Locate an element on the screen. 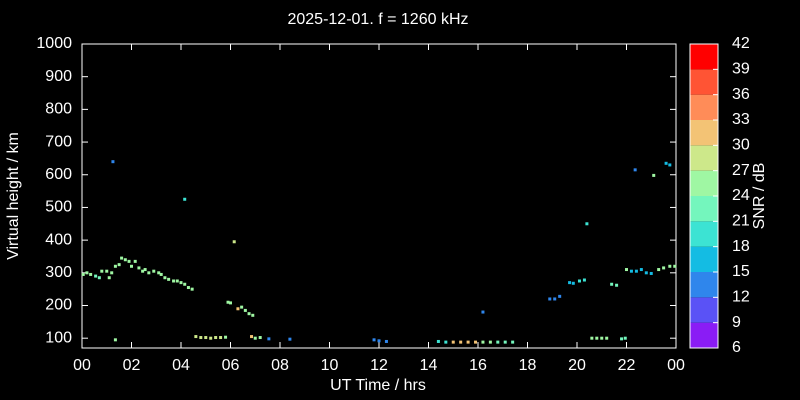 The height and width of the screenshot is (400, 800). colorbar-tick-label: 36 is located at coordinates (741, 94).